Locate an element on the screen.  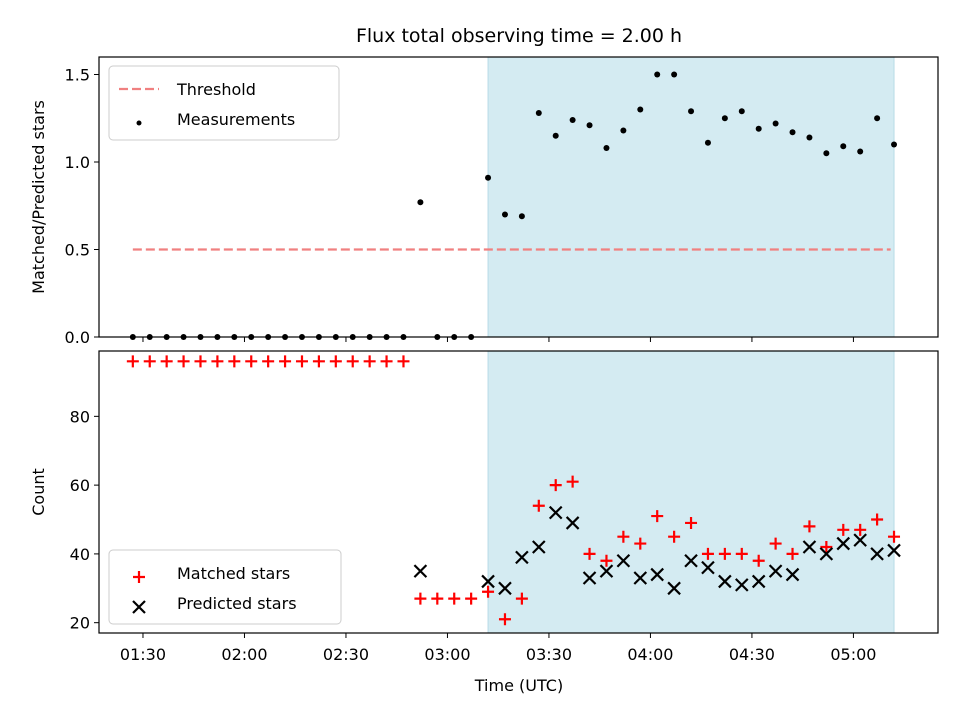
y-axis-label: Matched/Predicted stars is located at coordinates (38, 197).